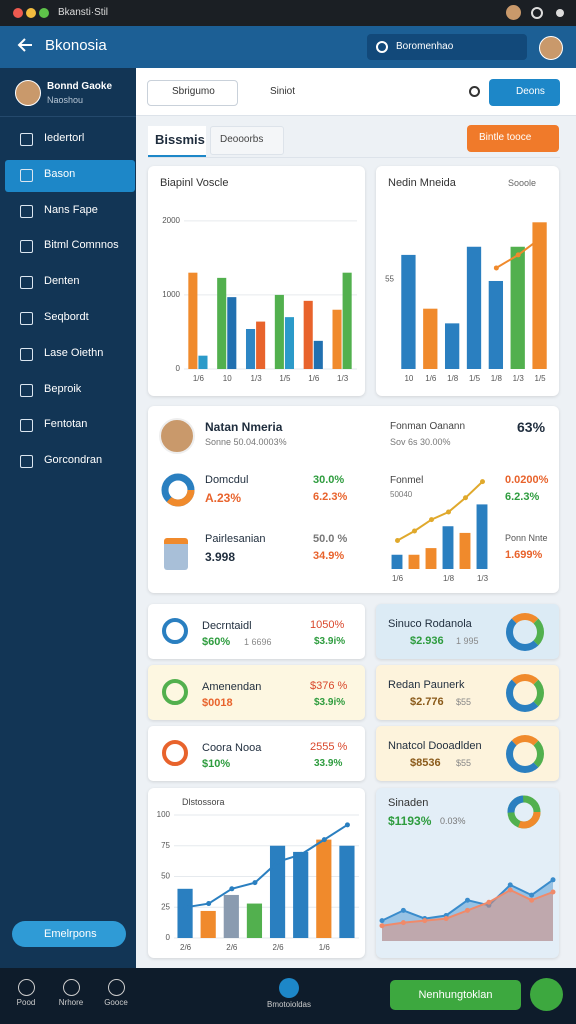 Image resolution: width=576 pixels, height=1024 pixels. Describe the element at coordinates (258, 642) in the screenshot. I see `card-sub: 1 6696` at that location.